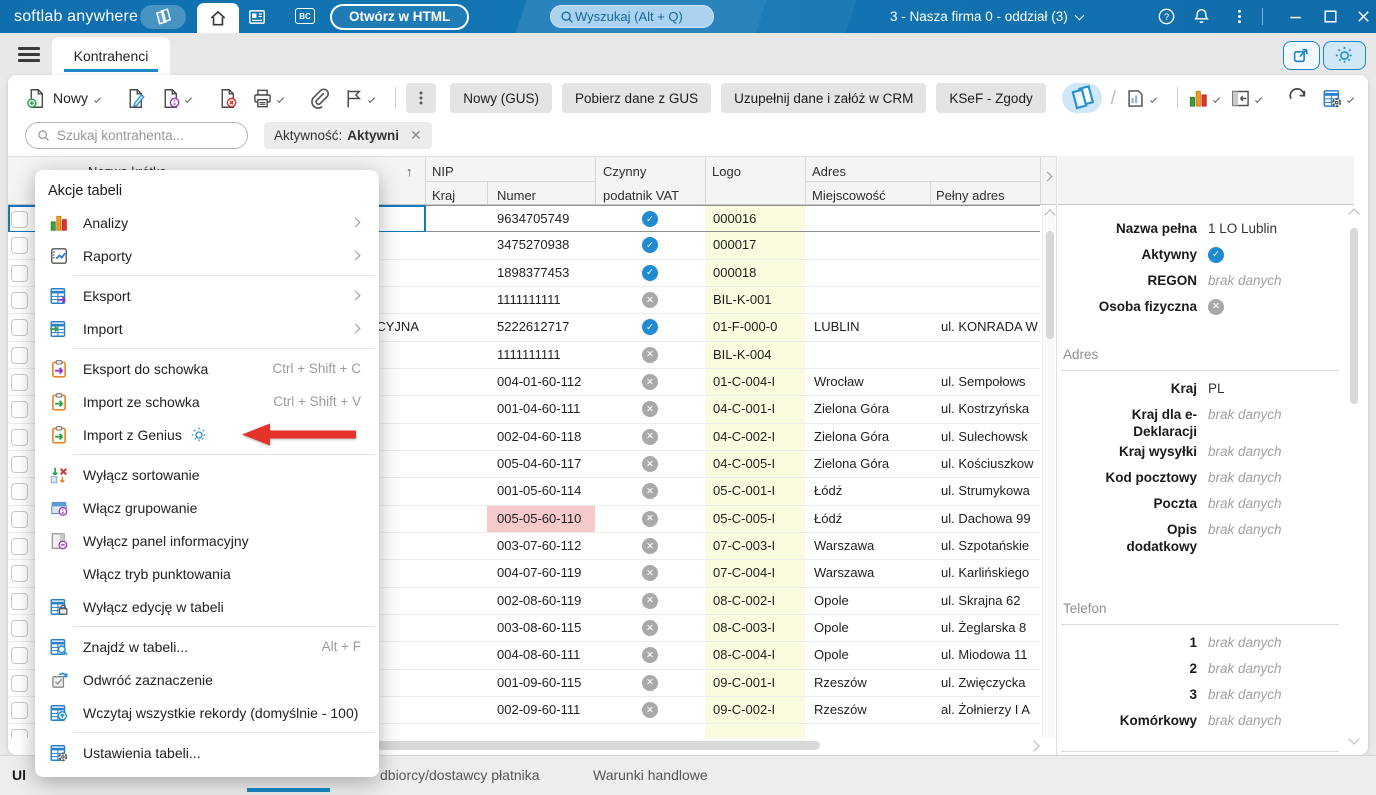 This screenshot has width=1376, height=795. I want to click on global-search-input, so click(635, 16).